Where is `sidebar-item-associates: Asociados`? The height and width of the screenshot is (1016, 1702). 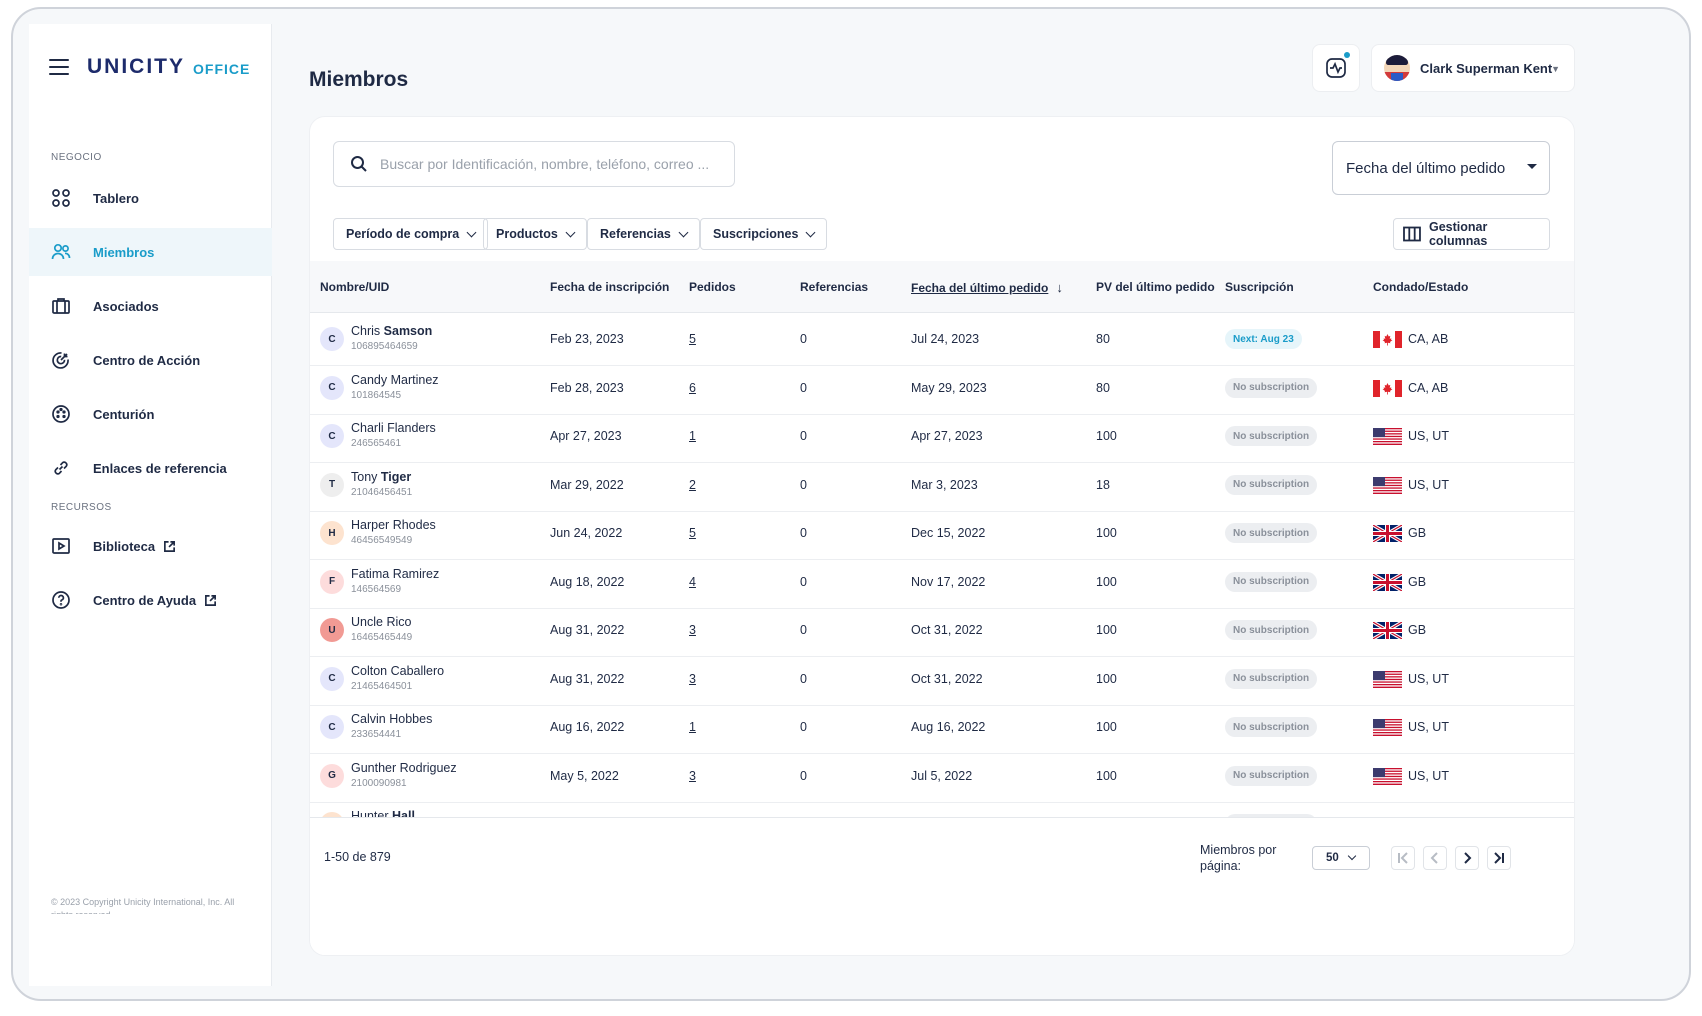 sidebar-item-associates: Asociados is located at coordinates (150, 306).